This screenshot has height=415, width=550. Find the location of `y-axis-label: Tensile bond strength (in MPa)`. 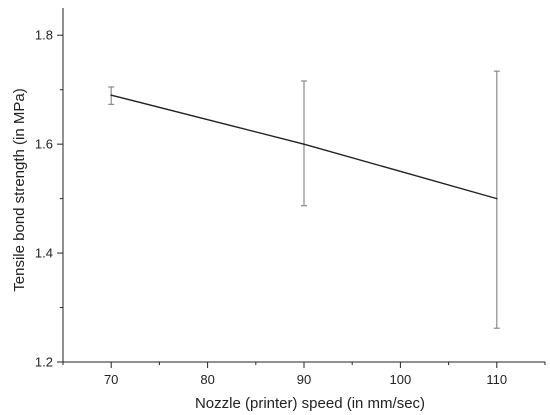

y-axis-label: Tensile bond strength (in MPa) is located at coordinates (19, 189).